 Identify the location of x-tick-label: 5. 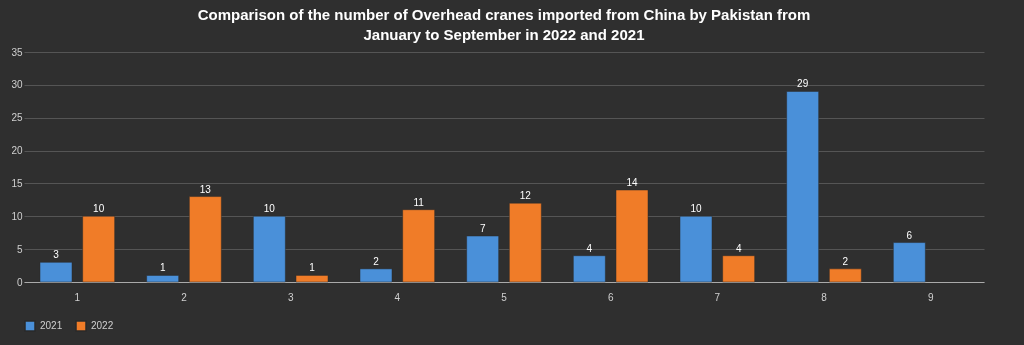
(504, 297).